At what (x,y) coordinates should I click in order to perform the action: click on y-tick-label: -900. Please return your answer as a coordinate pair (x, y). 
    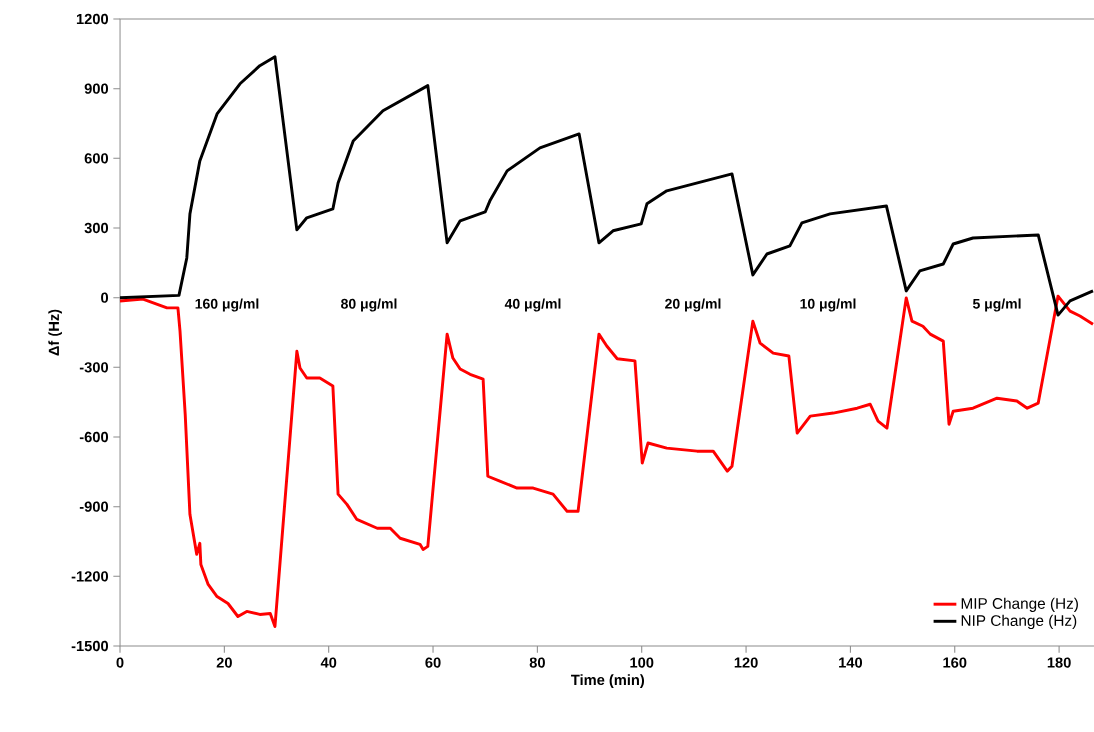
    Looking at the image, I should click on (94, 506).